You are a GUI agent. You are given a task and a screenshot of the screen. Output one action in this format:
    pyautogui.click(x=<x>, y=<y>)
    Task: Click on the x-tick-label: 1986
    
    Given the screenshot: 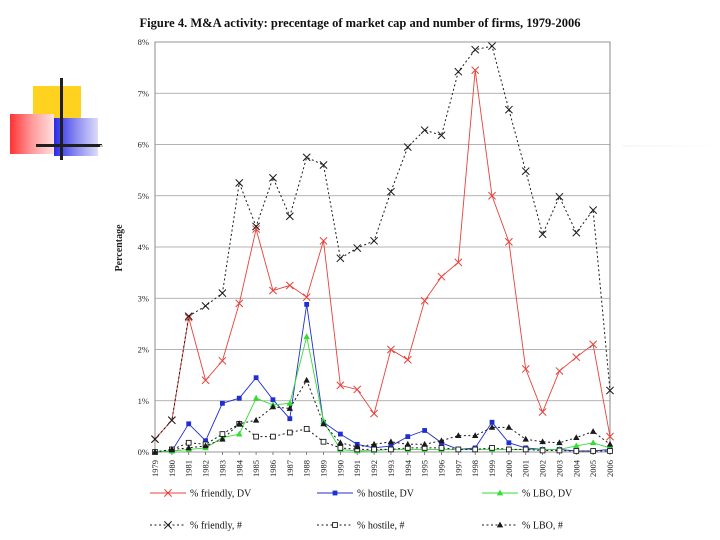 What is the action you would take?
    pyautogui.click(x=273, y=468)
    